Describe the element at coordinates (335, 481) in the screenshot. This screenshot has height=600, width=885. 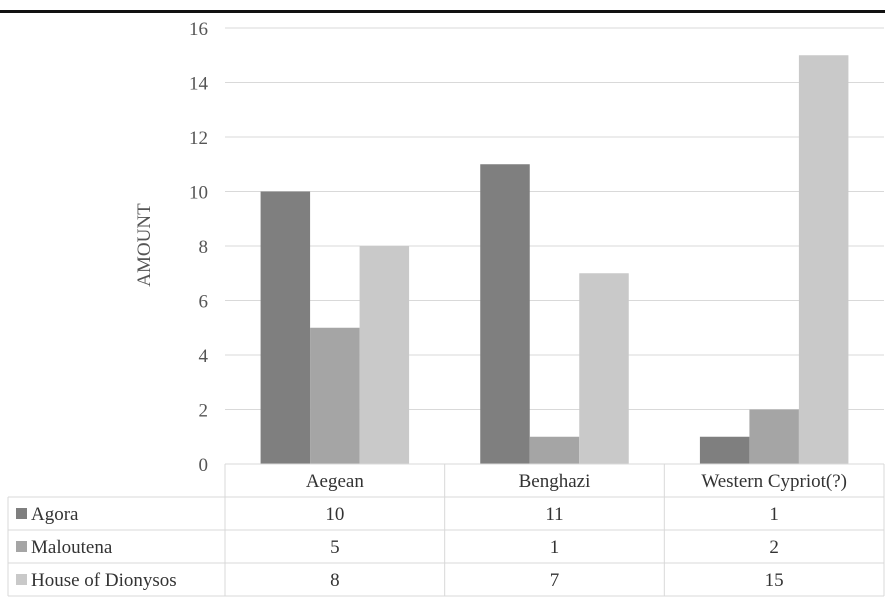
I see `category-label: Aegean` at that location.